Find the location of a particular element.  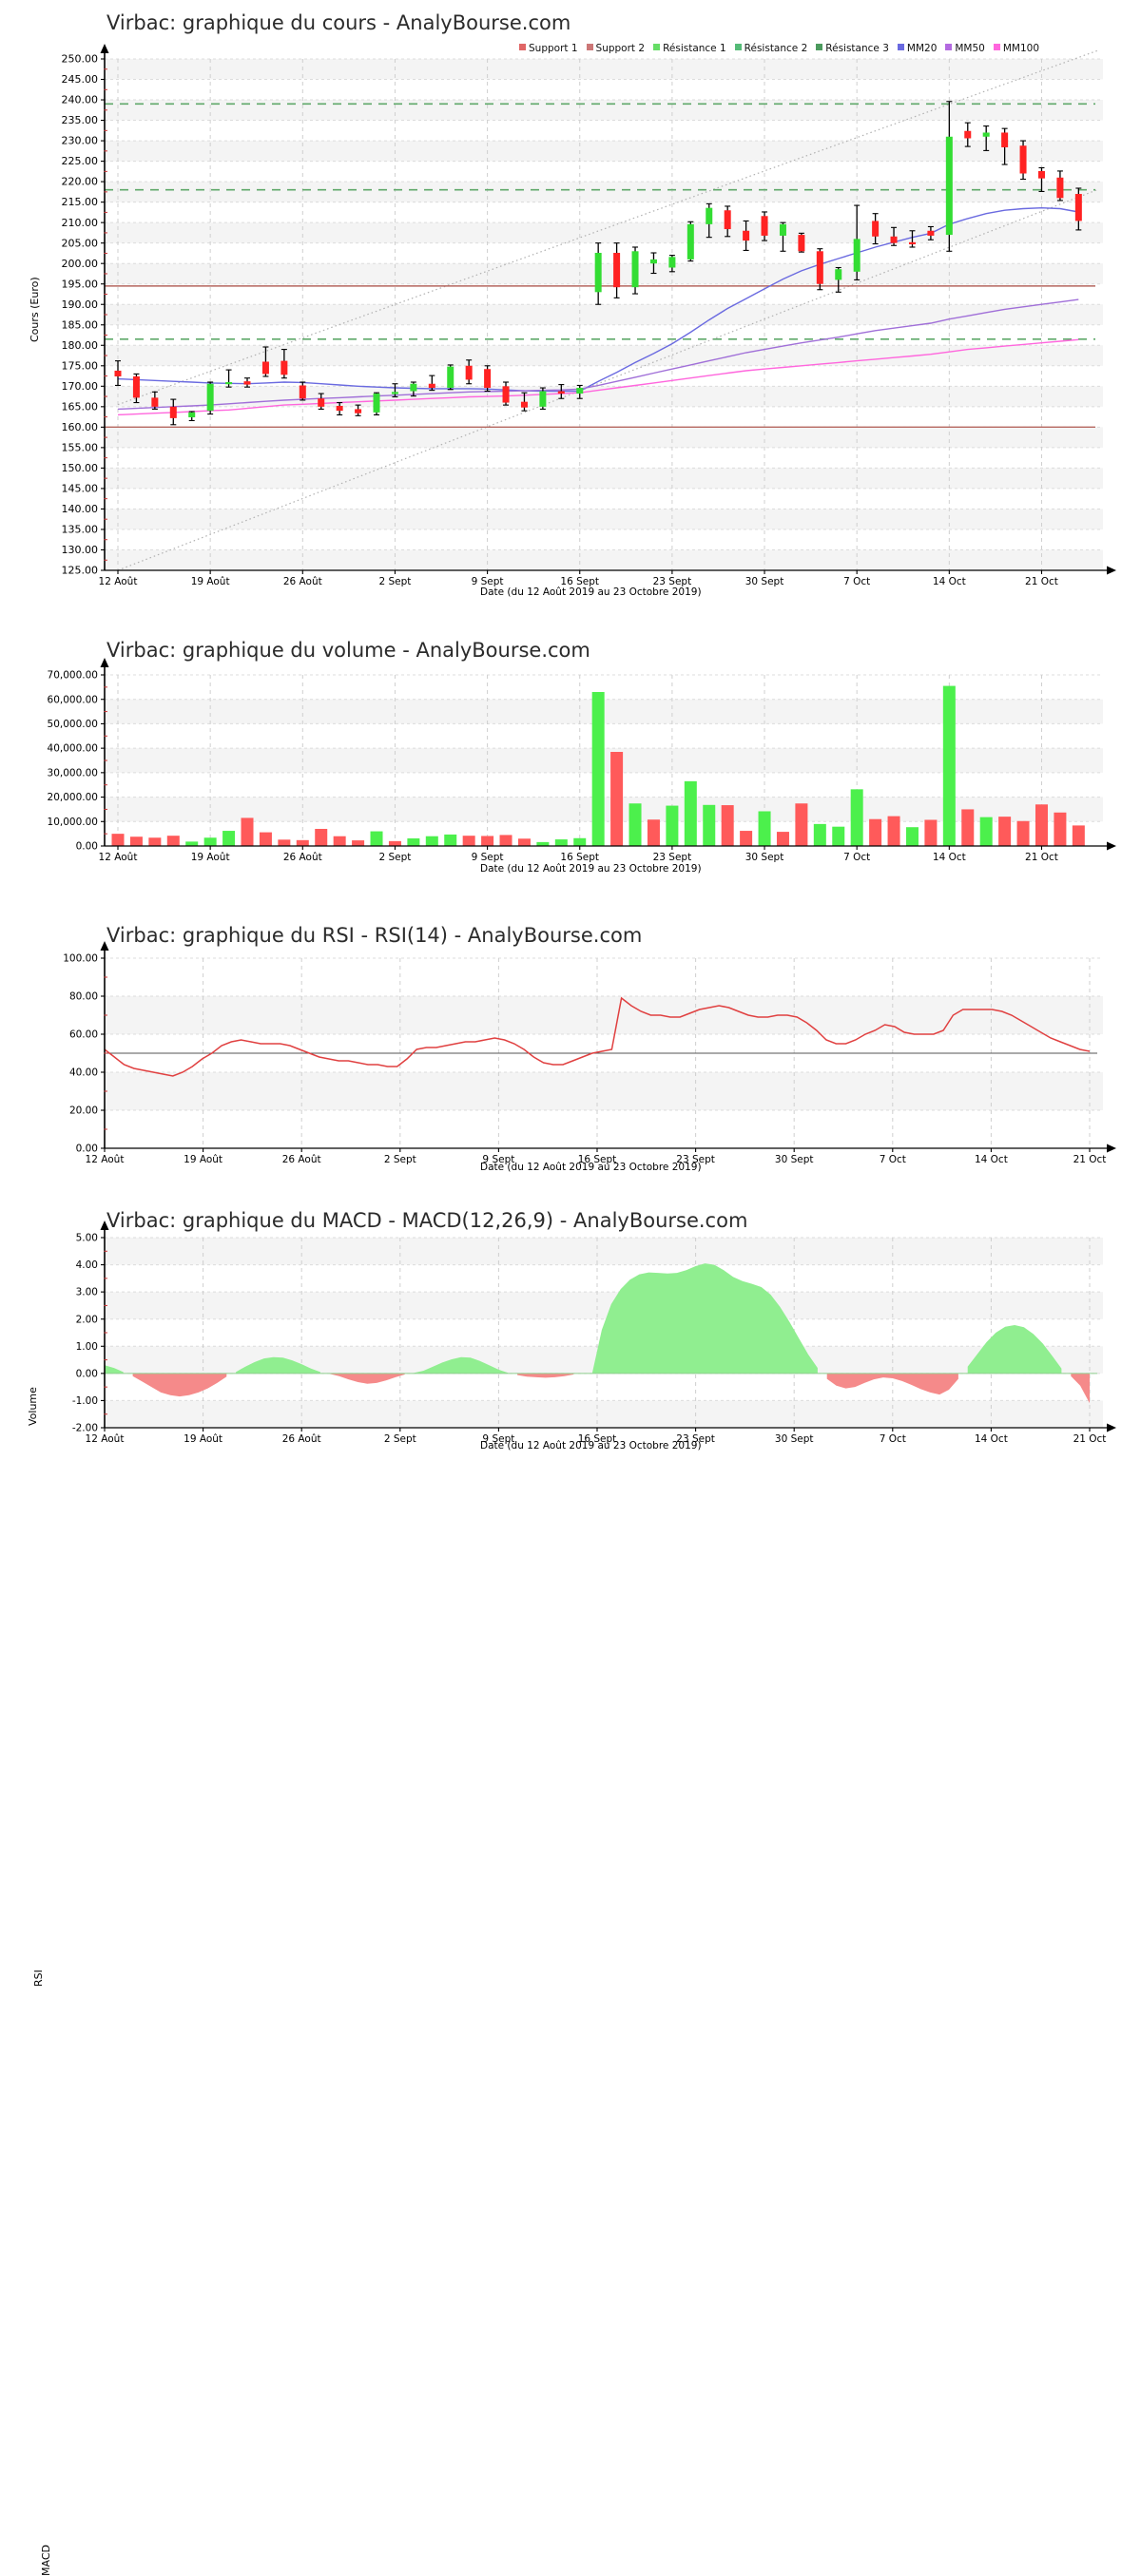

svg-text: 180.00 is located at coordinates (80, 345).